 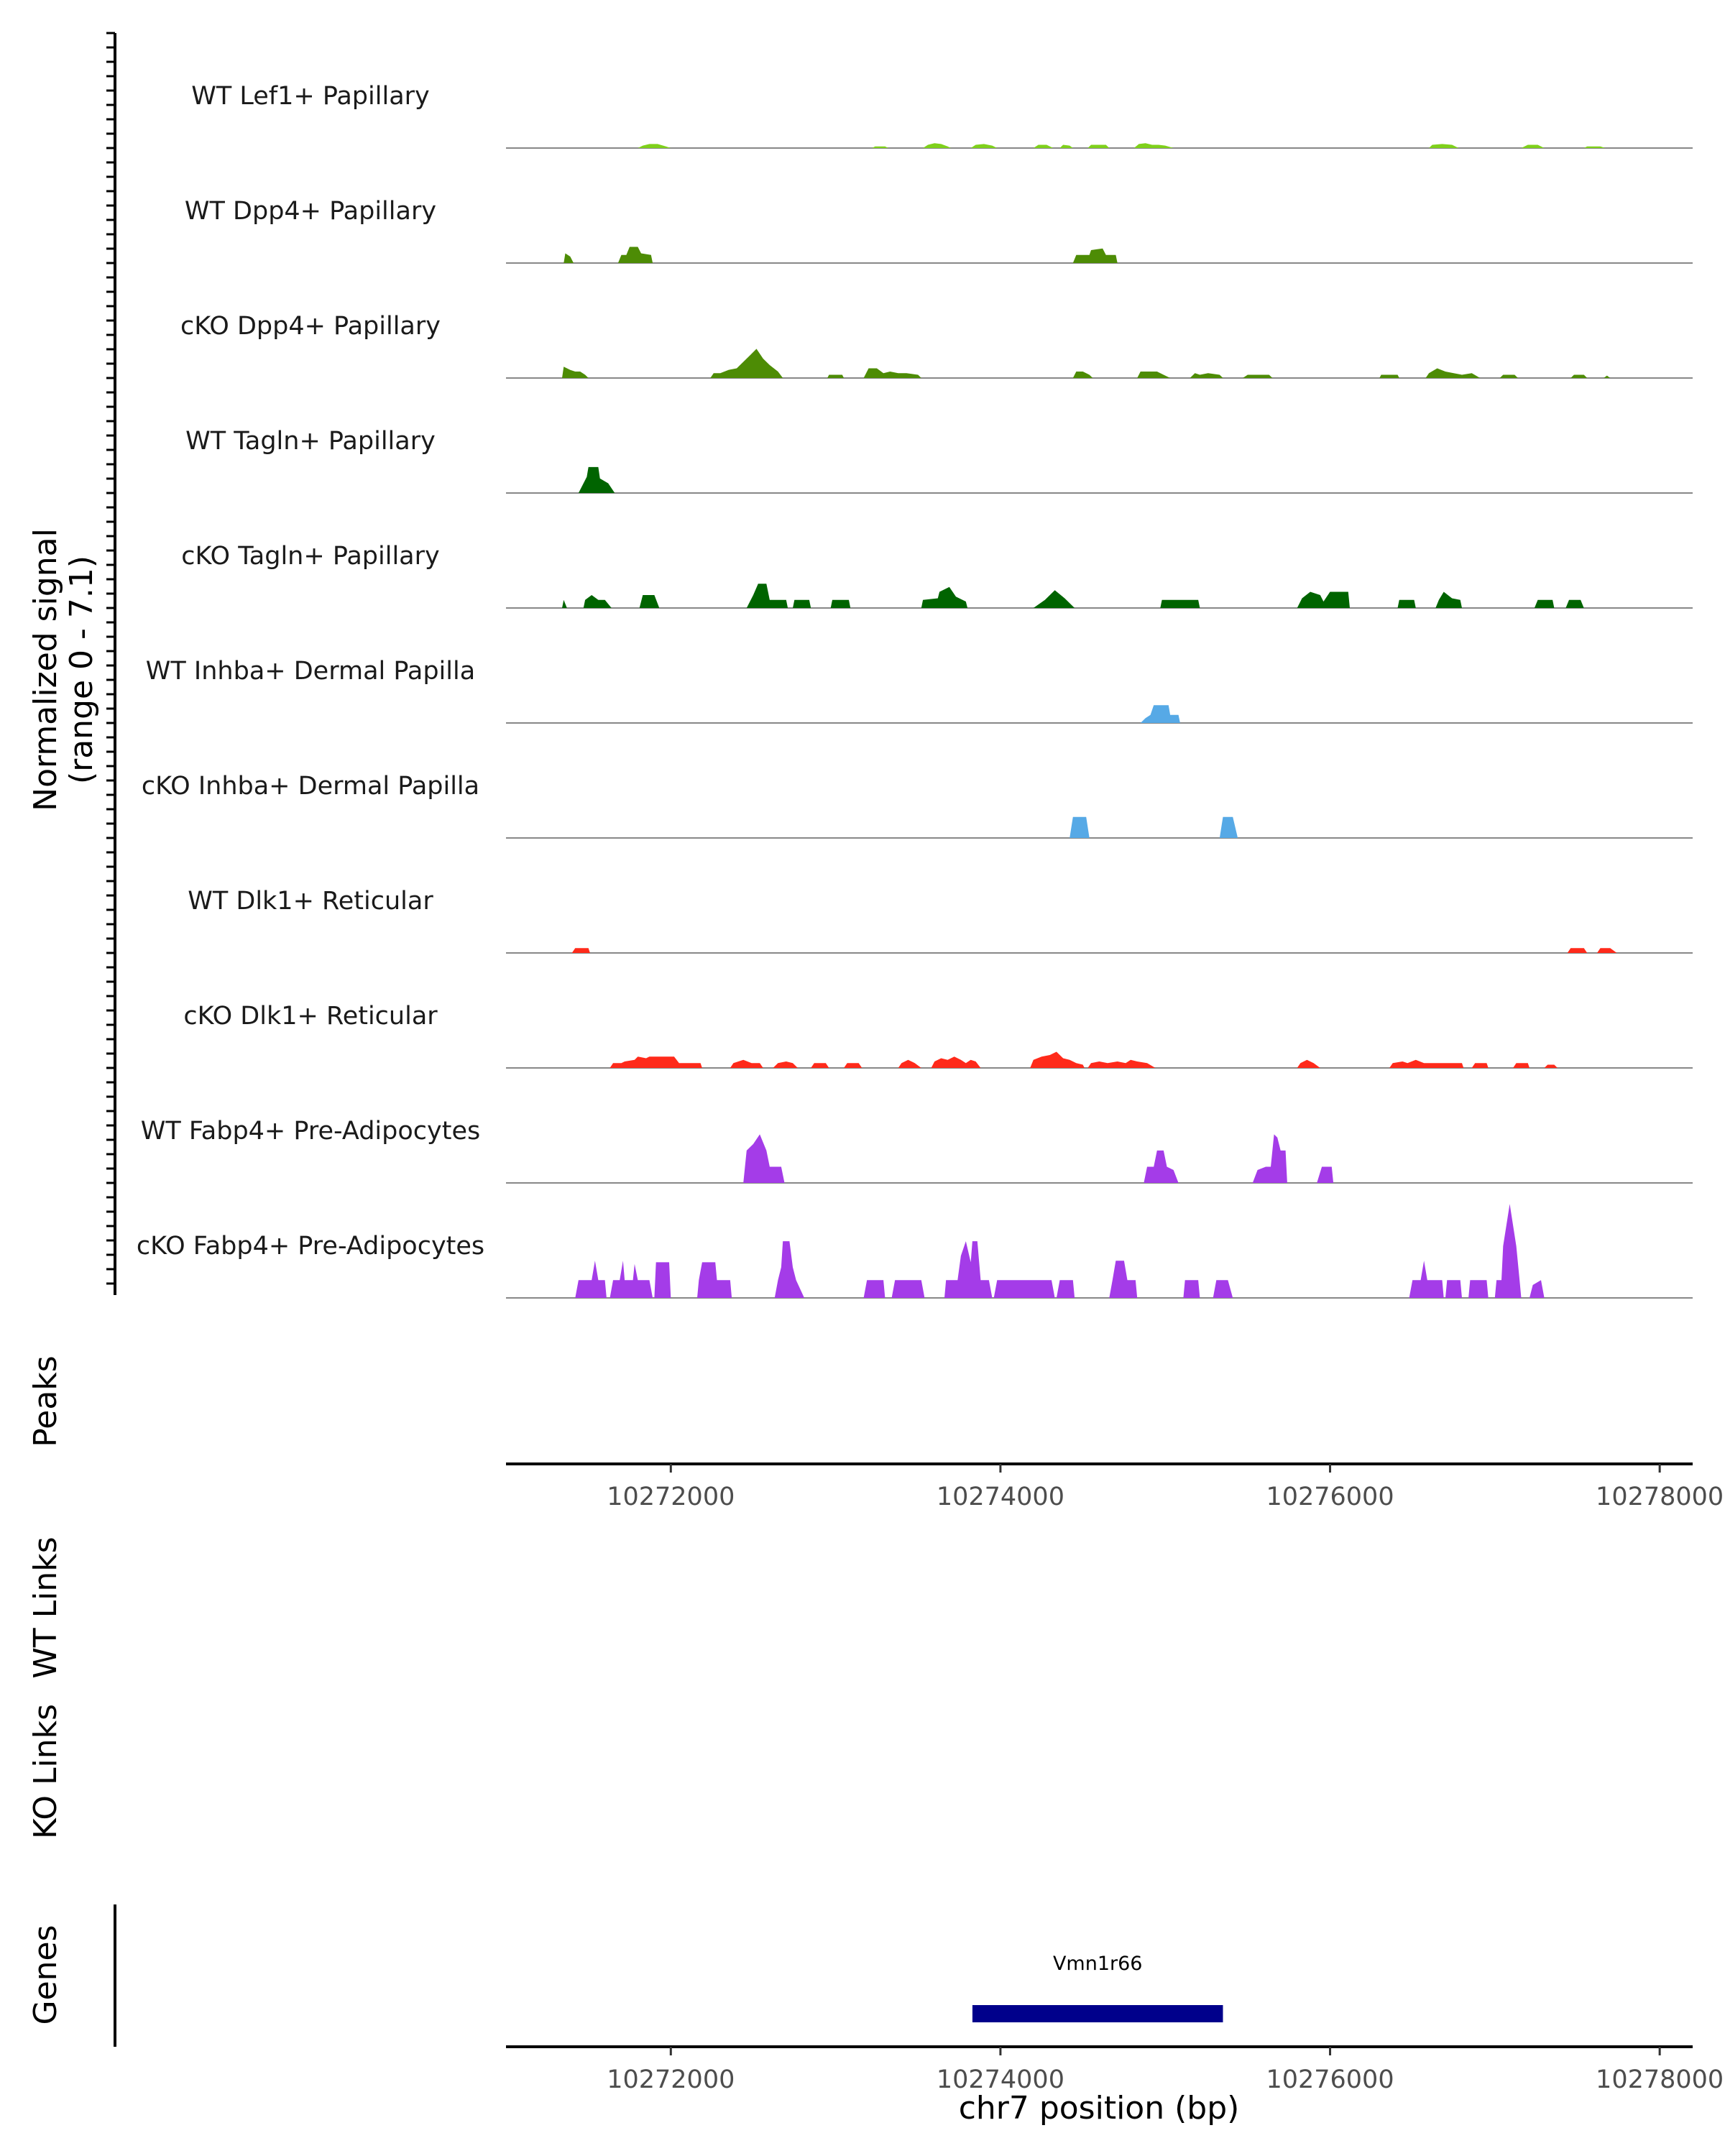 What do you see at coordinates (939, 460) in the screenshot?
I see `track-4: WT Tagln+ Papillary` at bounding box center [939, 460].